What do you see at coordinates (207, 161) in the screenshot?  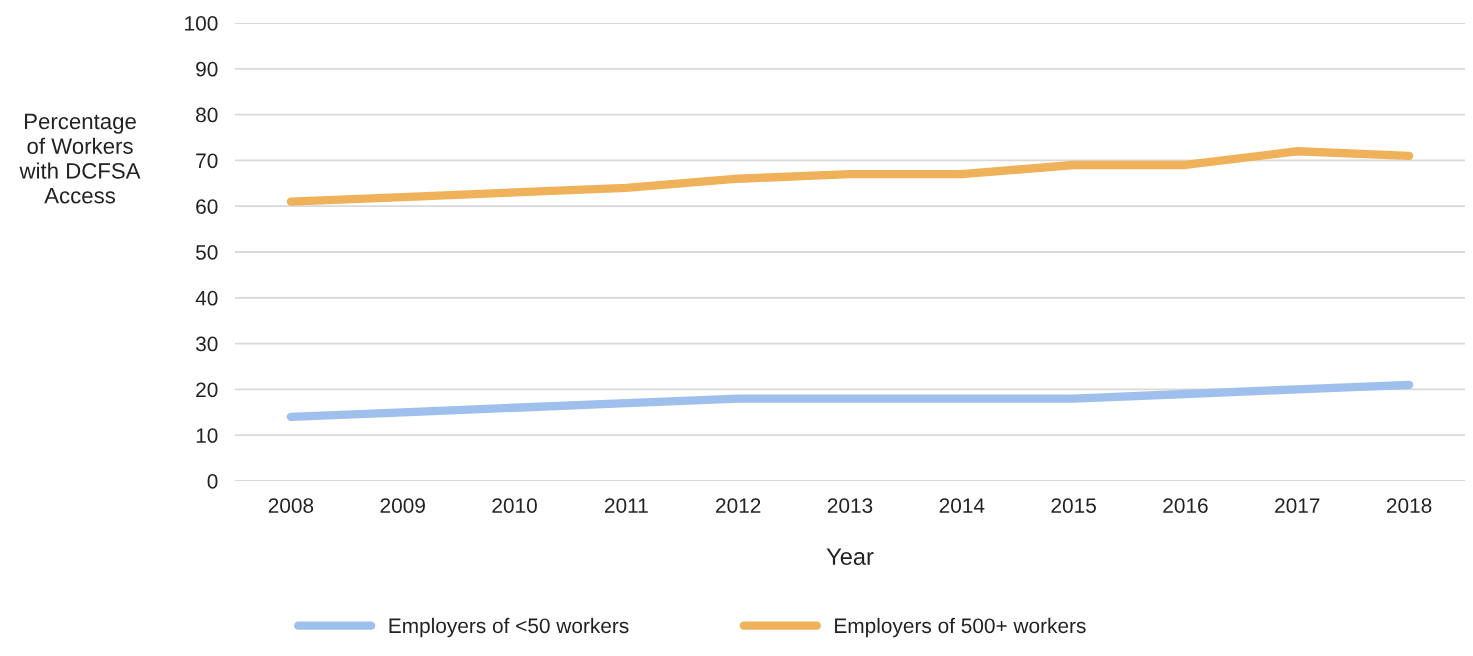 I see `y-tick-label: 70` at bounding box center [207, 161].